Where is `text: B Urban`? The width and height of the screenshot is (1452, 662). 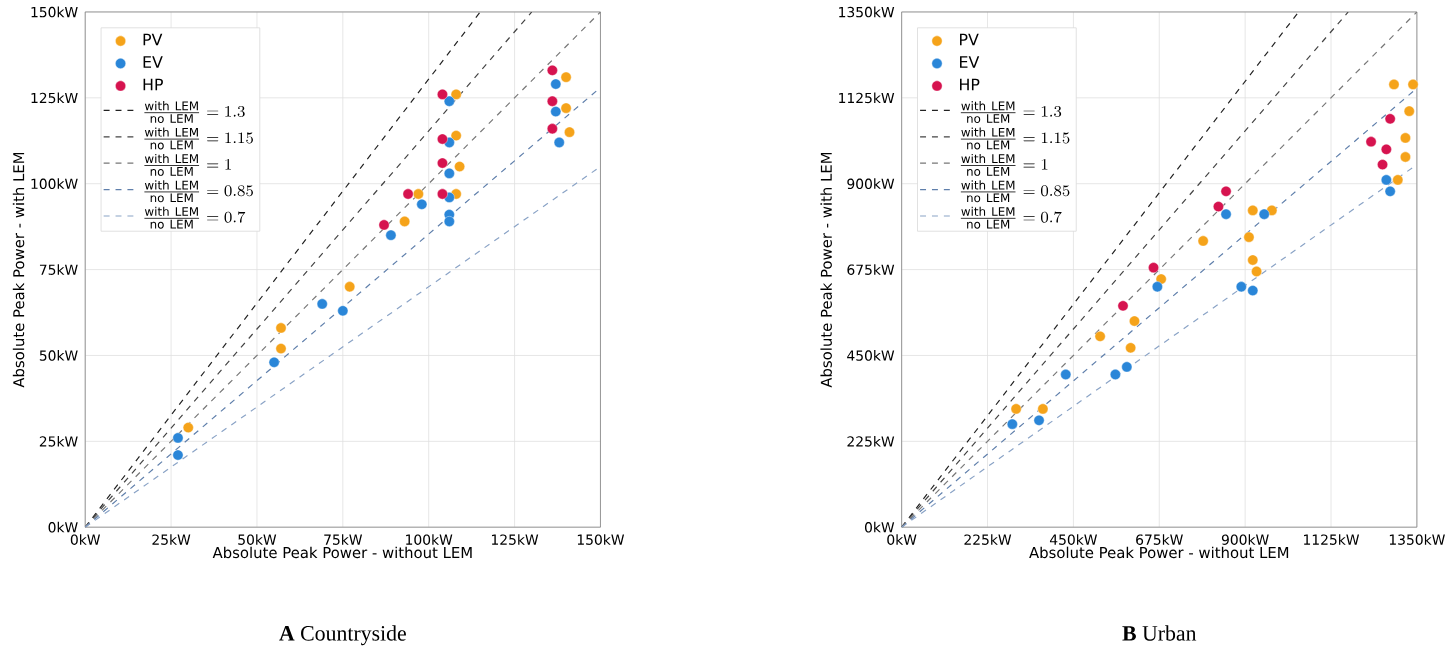
text: B Urban is located at coordinates (1159, 633).